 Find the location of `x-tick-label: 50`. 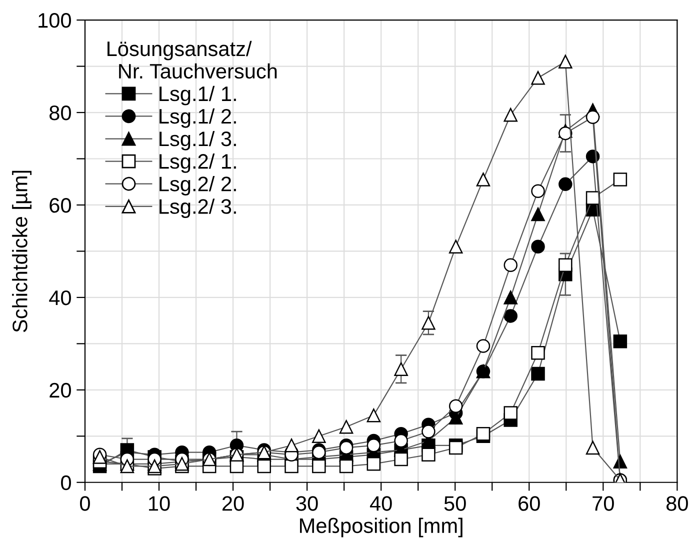

x-tick-label: 50 is located at coordinates (455, 503).